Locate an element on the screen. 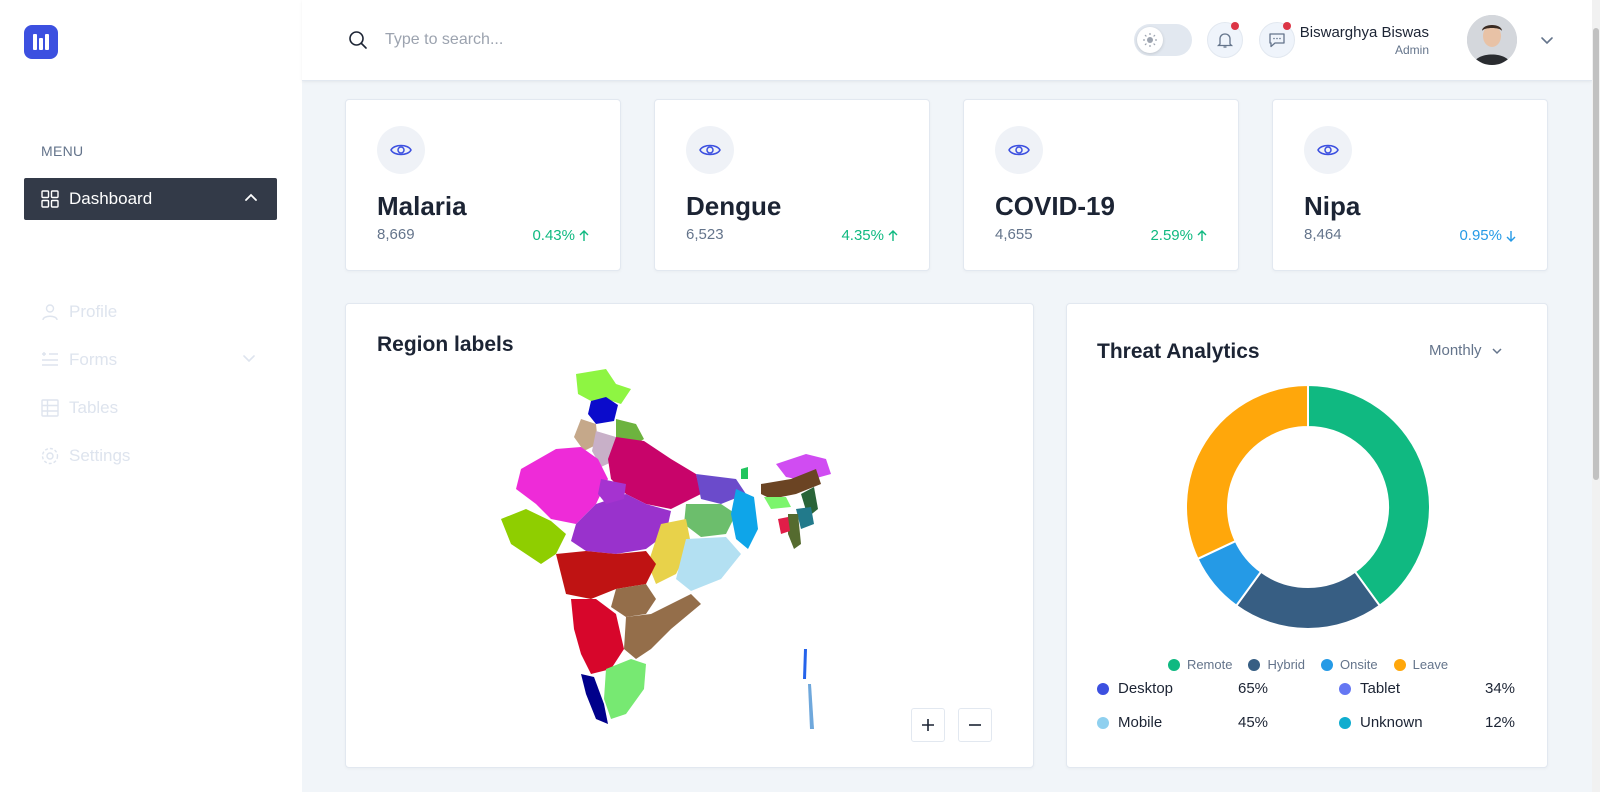 Image resolution: width=1600 pixels, height=792 pixels. region-rajasthan is located at coordinates (562, 485).